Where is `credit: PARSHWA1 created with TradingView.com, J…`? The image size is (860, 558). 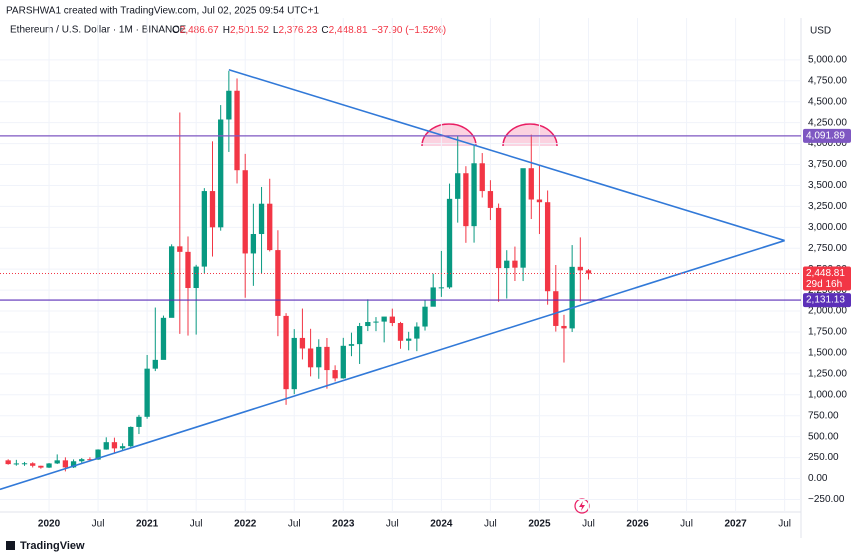
credit: PARSHWA1 created with TradingView.com, J… is located at coordinates (162, 11).